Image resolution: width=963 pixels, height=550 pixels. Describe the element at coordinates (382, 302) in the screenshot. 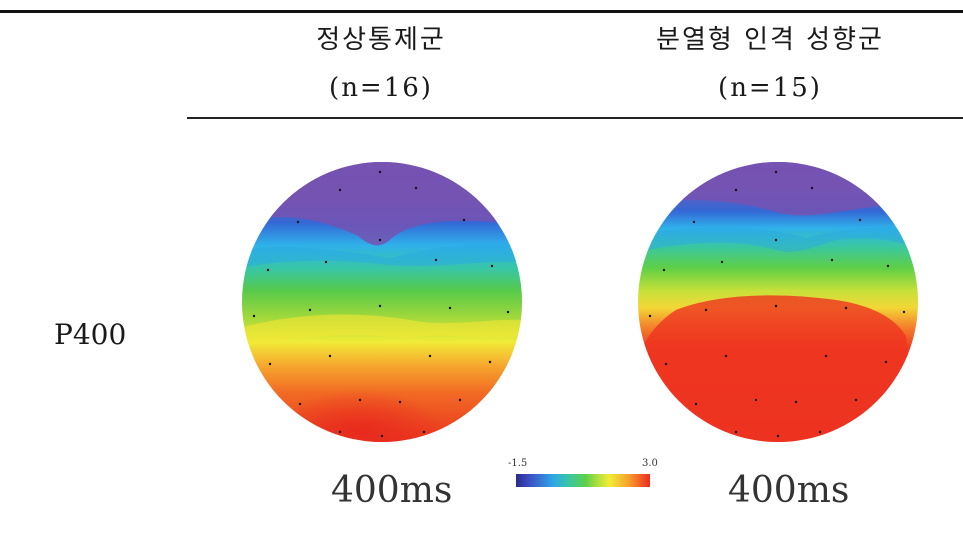

I see `topographic-map-control` at that location.